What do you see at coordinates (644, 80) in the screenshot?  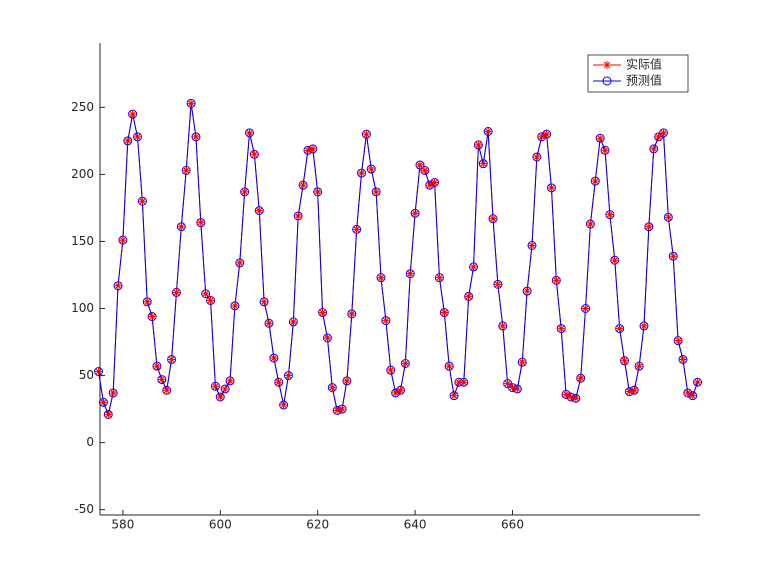 I see `legend-label: 预测值` at bounding box center [644, 80].